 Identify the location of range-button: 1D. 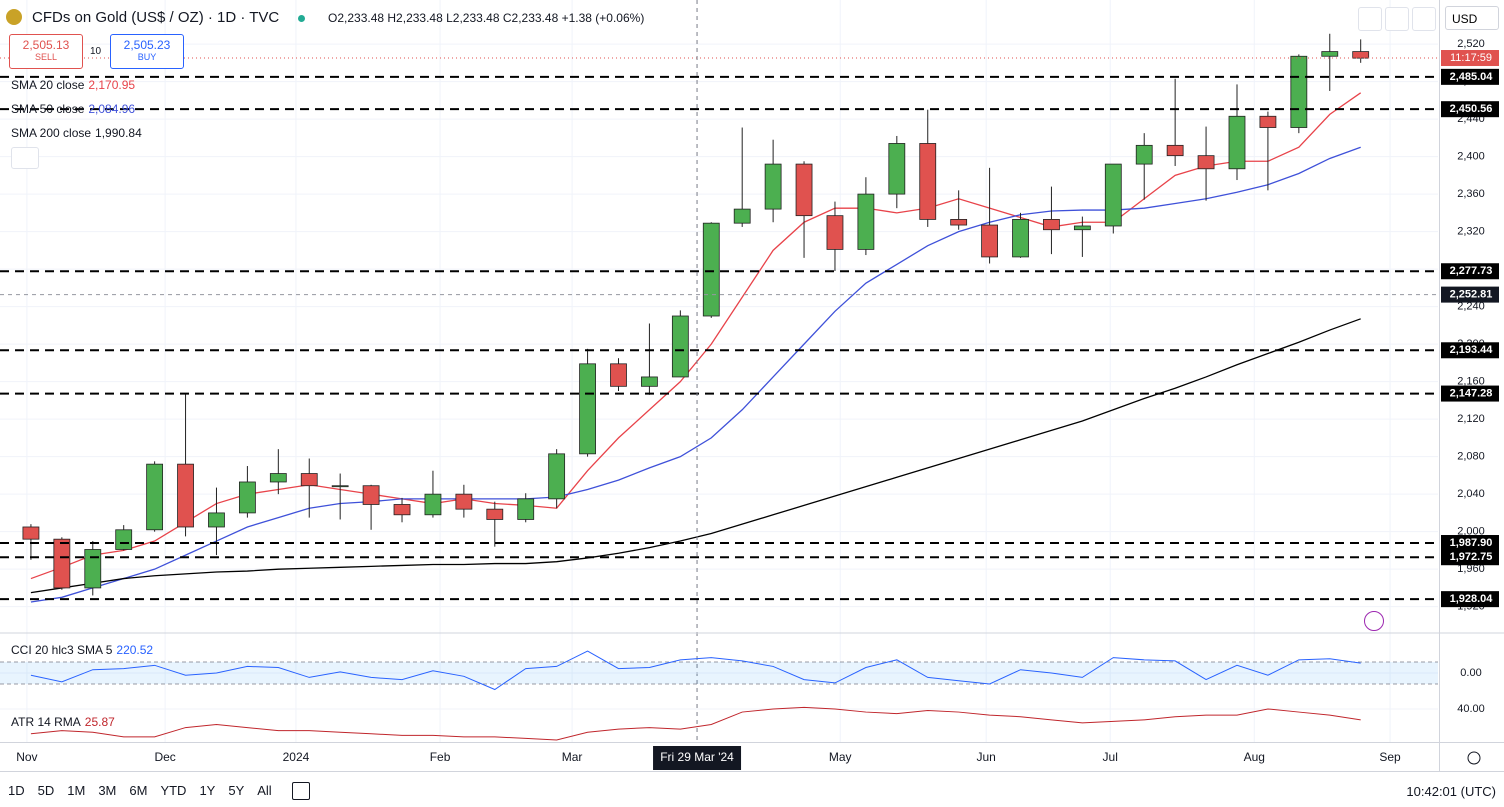
(16, 790).